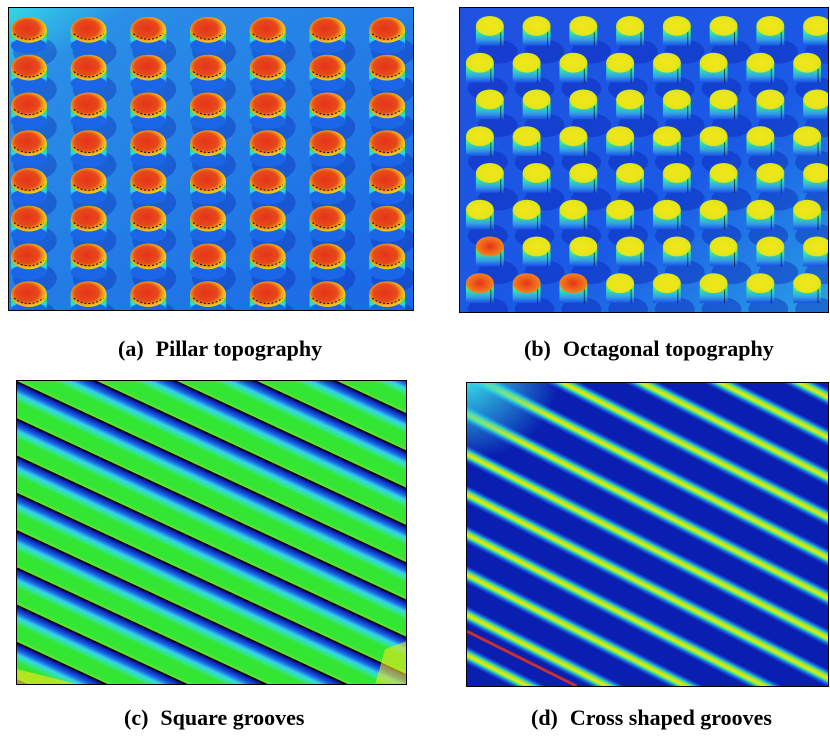 The height and width of the screenshot is (740, 830). I want to click on caption-a: (a) Pillar topography, so click(220, 349).